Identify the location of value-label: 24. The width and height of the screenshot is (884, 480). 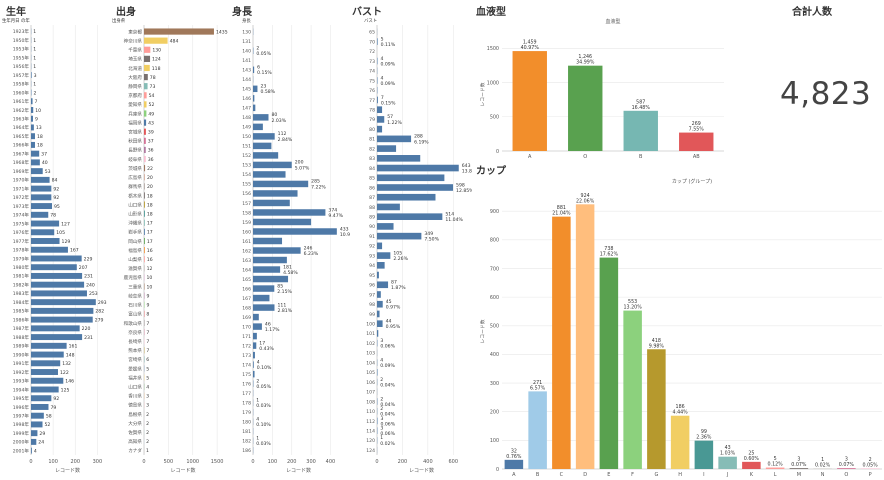
(41, 443).